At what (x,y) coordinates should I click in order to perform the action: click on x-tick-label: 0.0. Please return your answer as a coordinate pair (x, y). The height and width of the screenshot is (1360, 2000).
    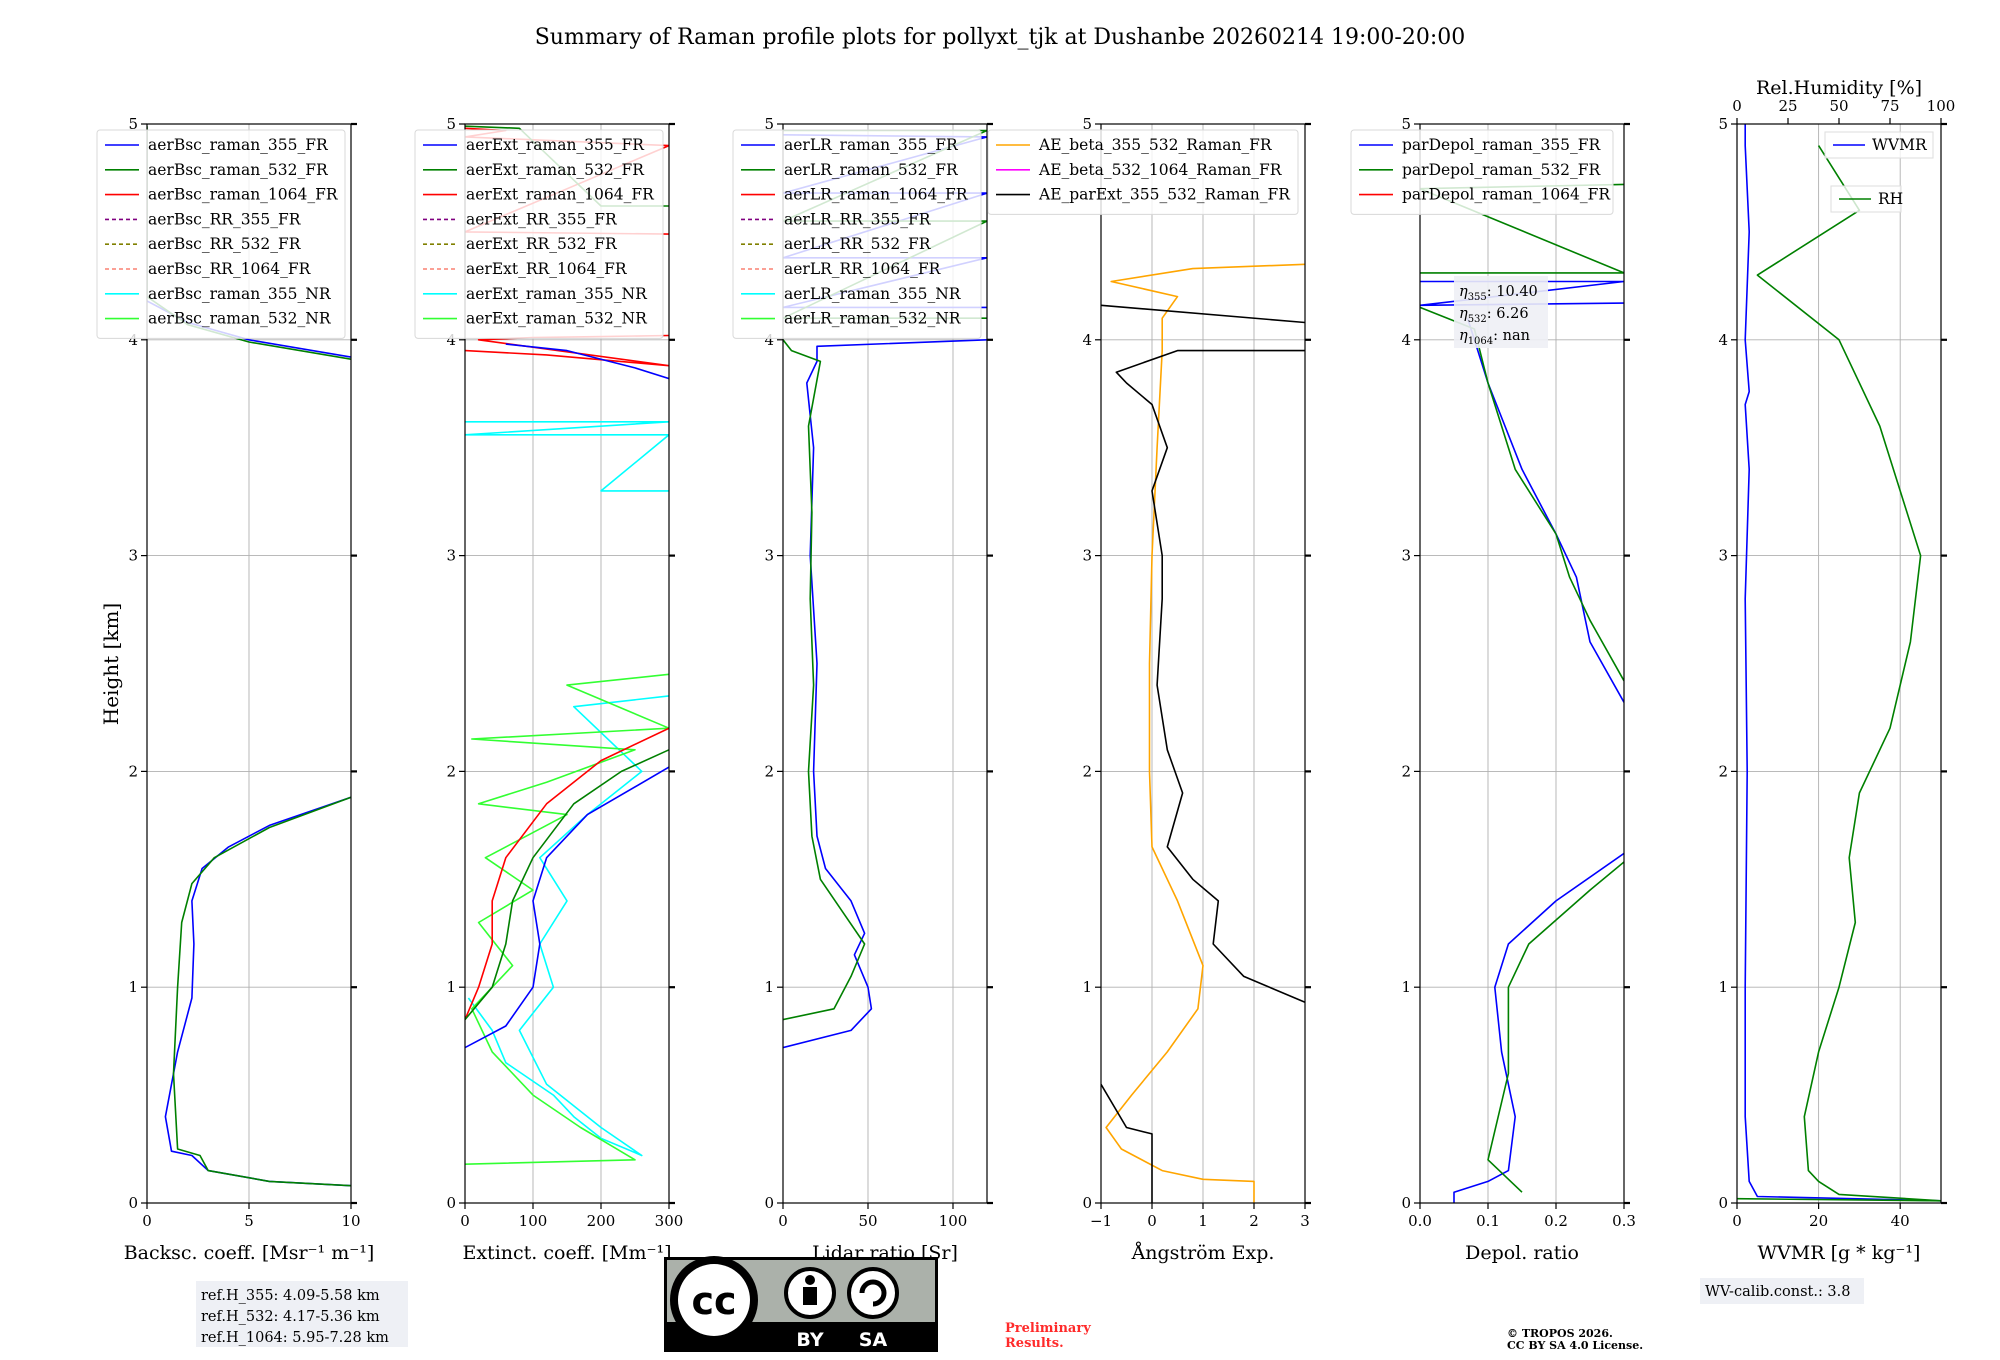
    Looking at the image, I should click on (1420, 1221).